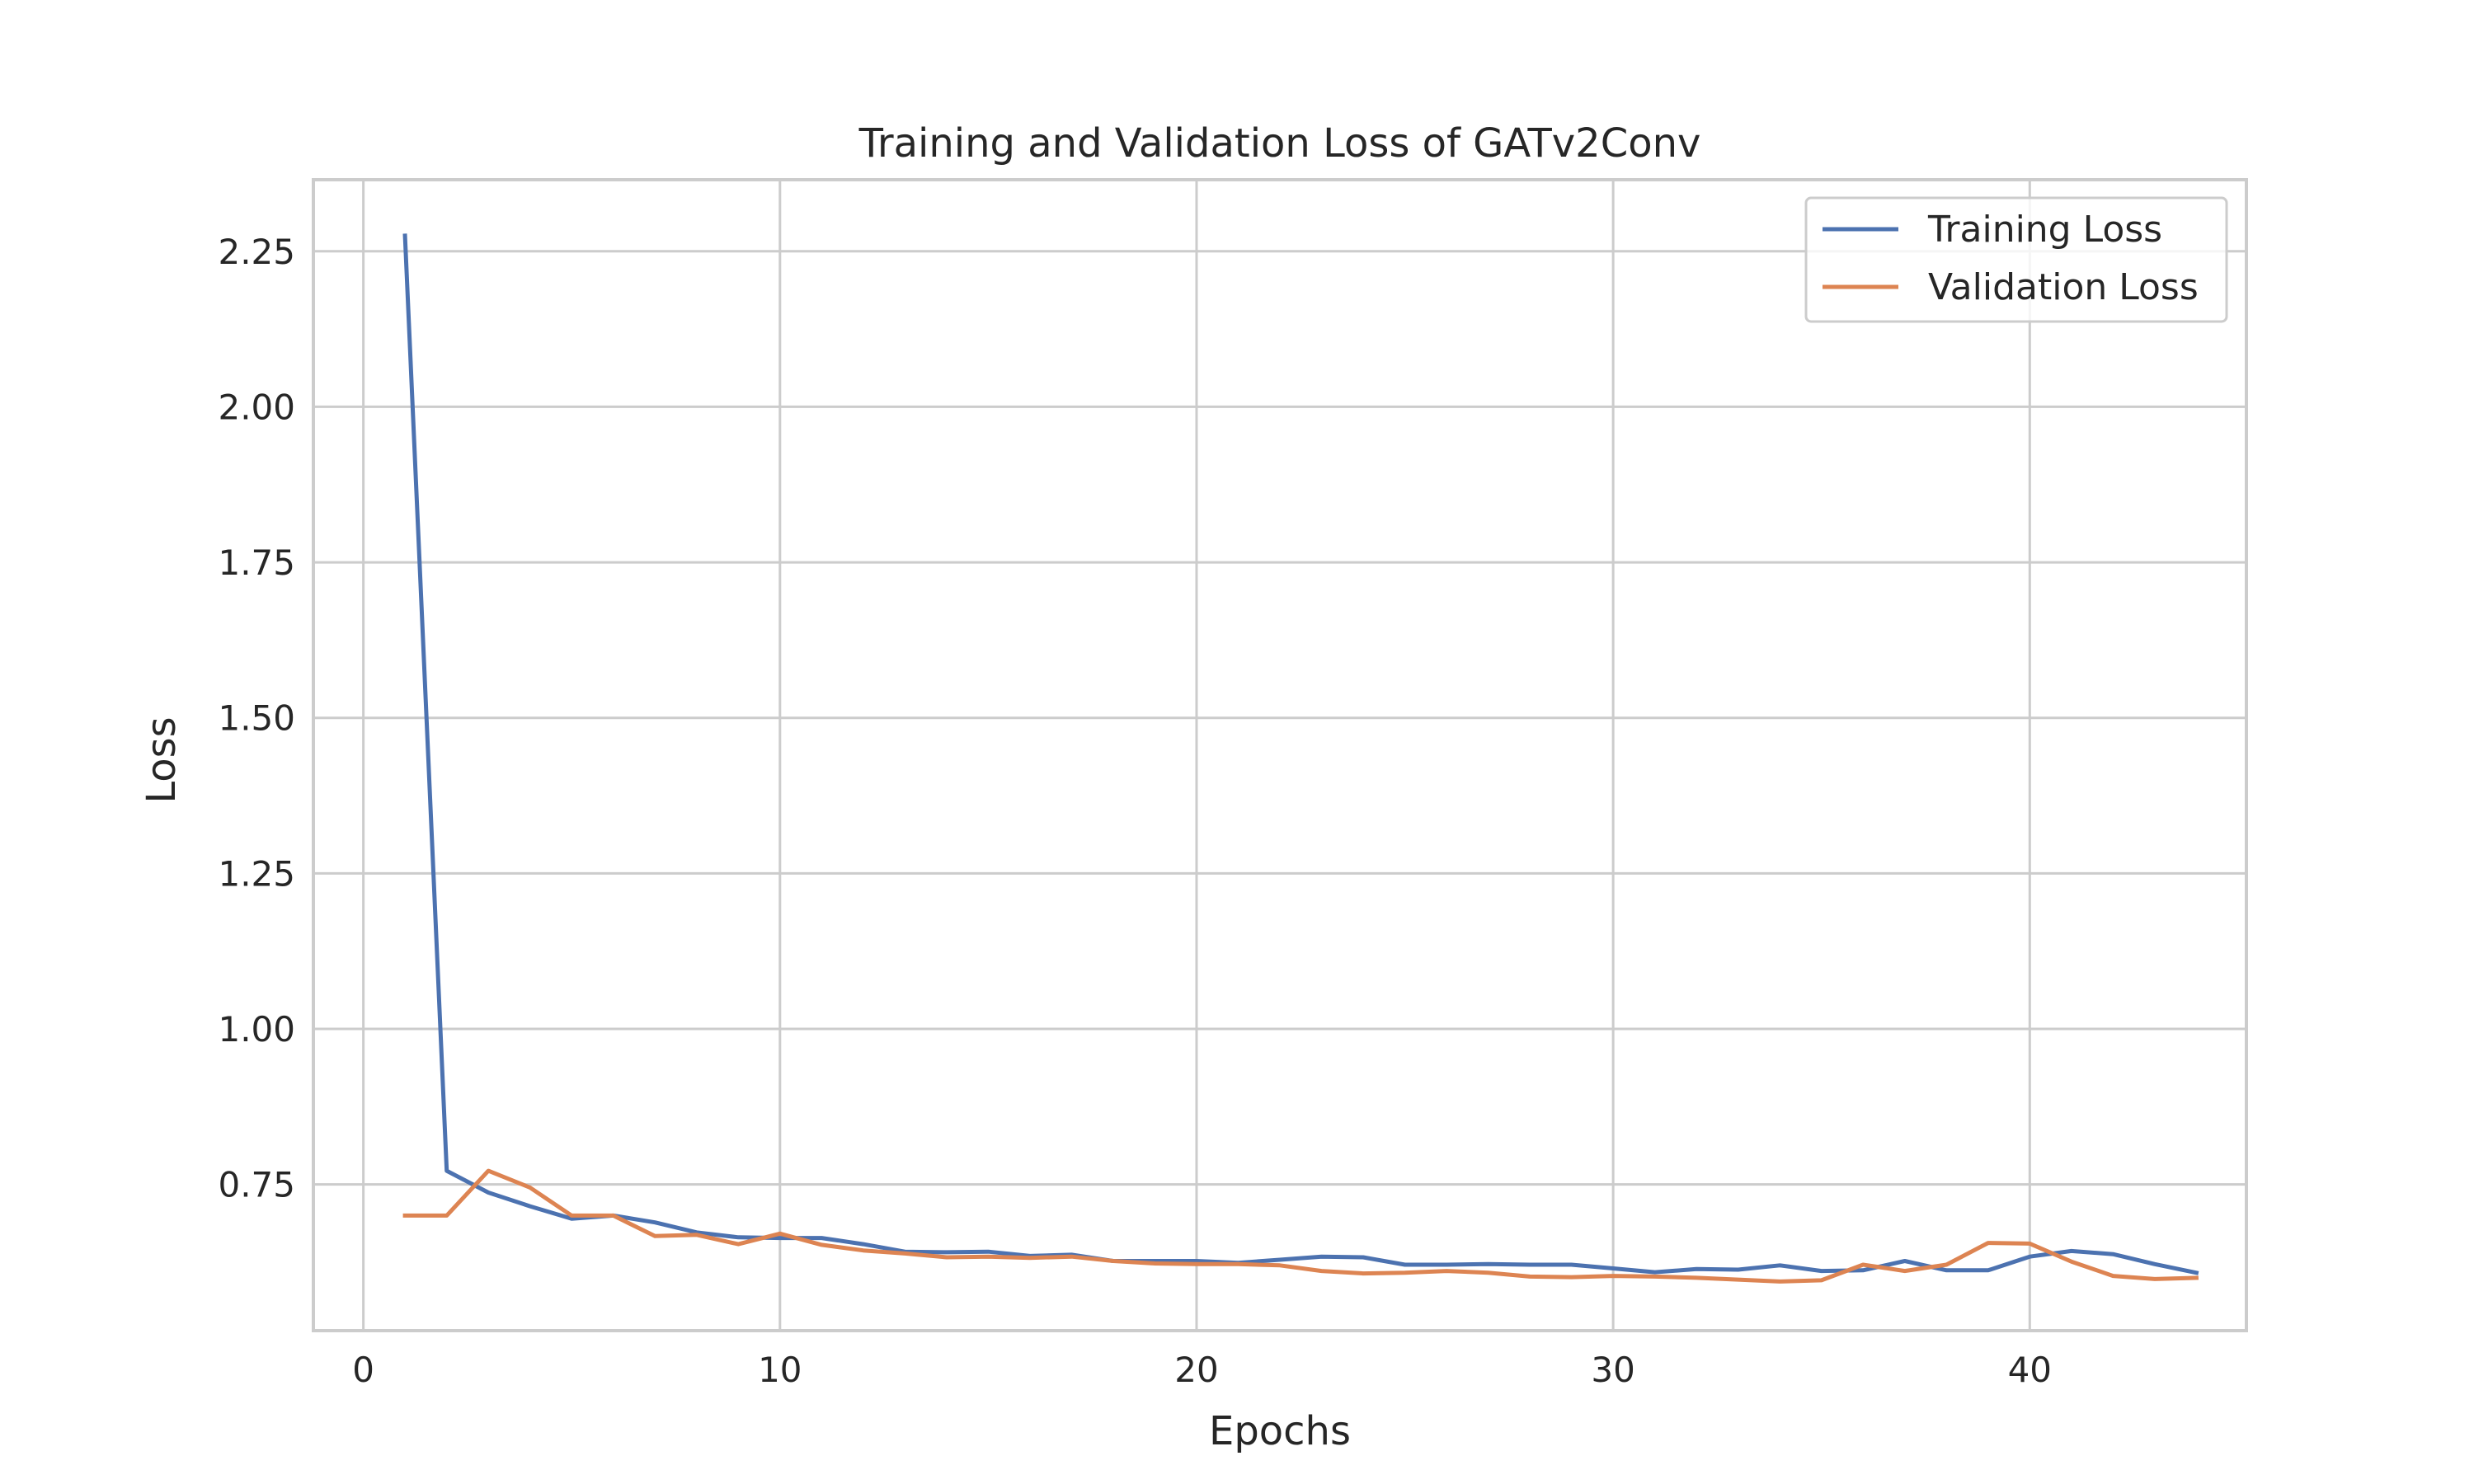 The height and width of the screenshot is (1484, 2474). I want to click on x-tick-label: 10, so click(780, 1370).